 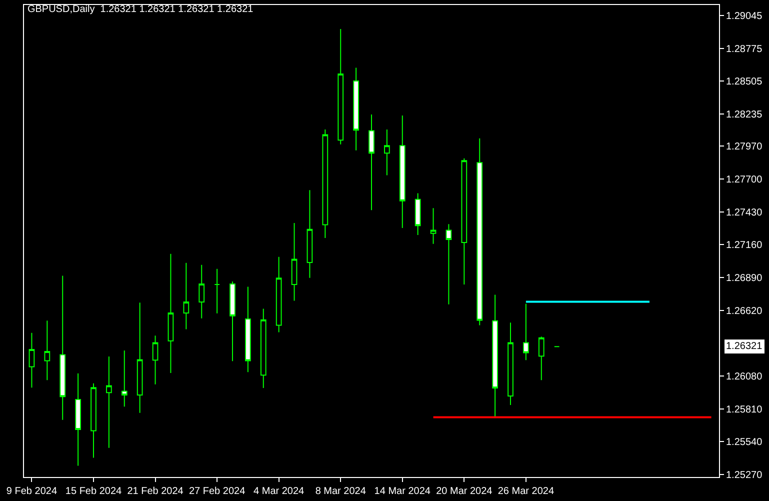 I want to click on y-tick-label: 1.25270, so click(x=744, y=475).